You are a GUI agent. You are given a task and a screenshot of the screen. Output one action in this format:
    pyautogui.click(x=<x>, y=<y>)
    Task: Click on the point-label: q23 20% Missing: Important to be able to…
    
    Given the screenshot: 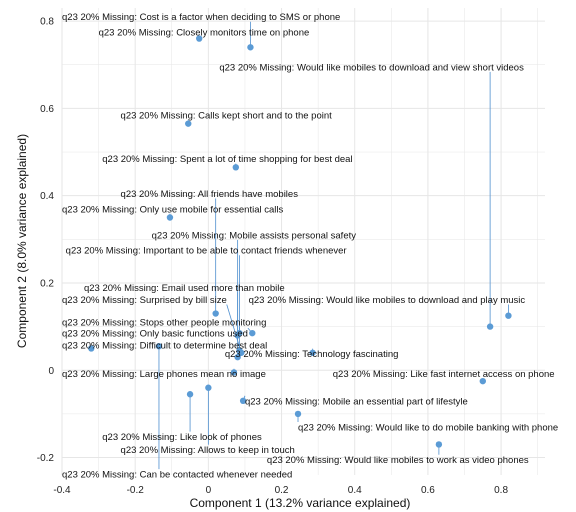 What is the action you would take?
    pyautogui.click(x=206, y=251)
    